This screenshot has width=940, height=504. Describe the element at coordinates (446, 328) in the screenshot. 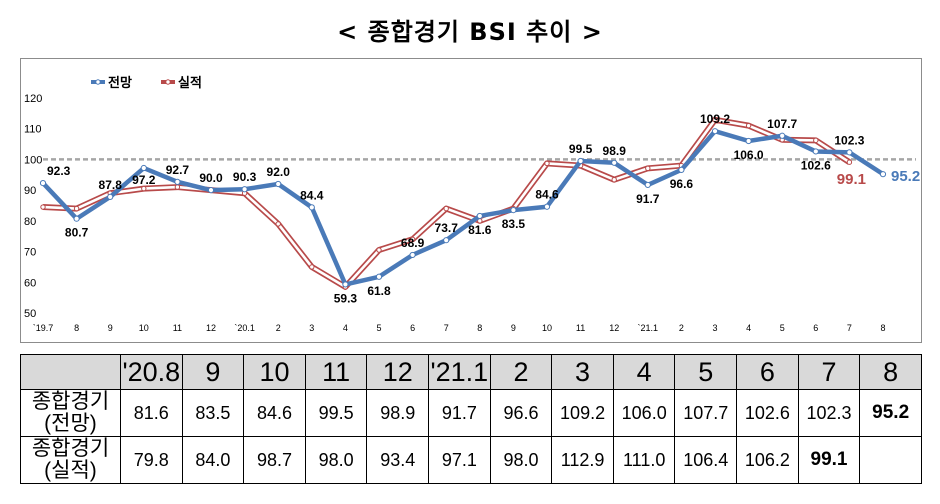

I see `x-tick-label: 7` at that location.